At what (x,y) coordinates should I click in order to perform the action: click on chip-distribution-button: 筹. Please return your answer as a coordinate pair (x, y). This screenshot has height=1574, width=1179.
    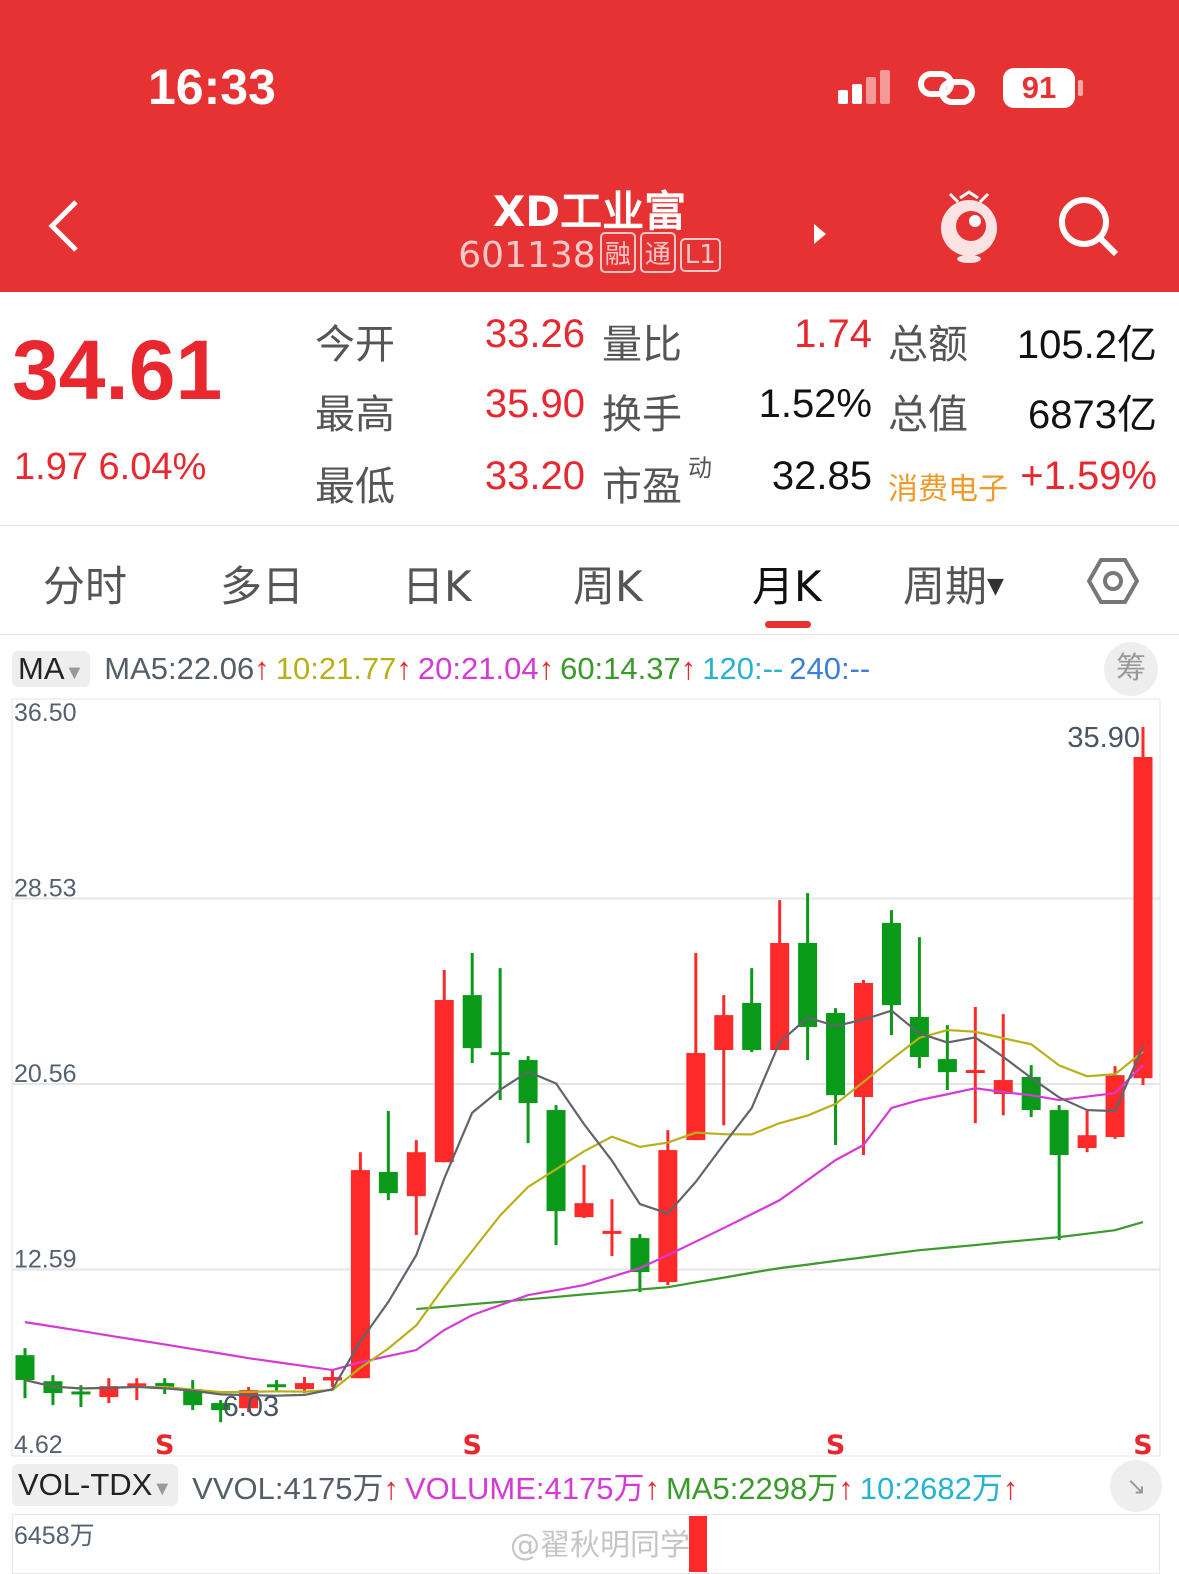
    Looking at the image, I should click on (1131, 669).